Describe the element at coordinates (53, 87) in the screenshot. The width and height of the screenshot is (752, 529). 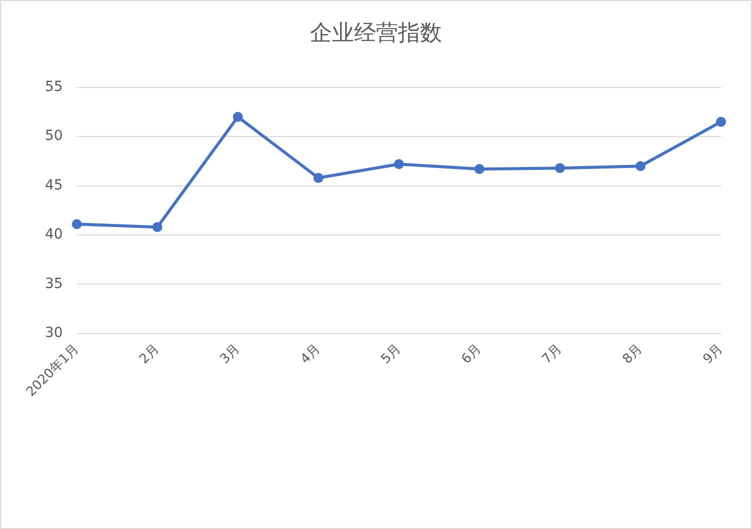
I see `y-tick-label: 55` at that location.